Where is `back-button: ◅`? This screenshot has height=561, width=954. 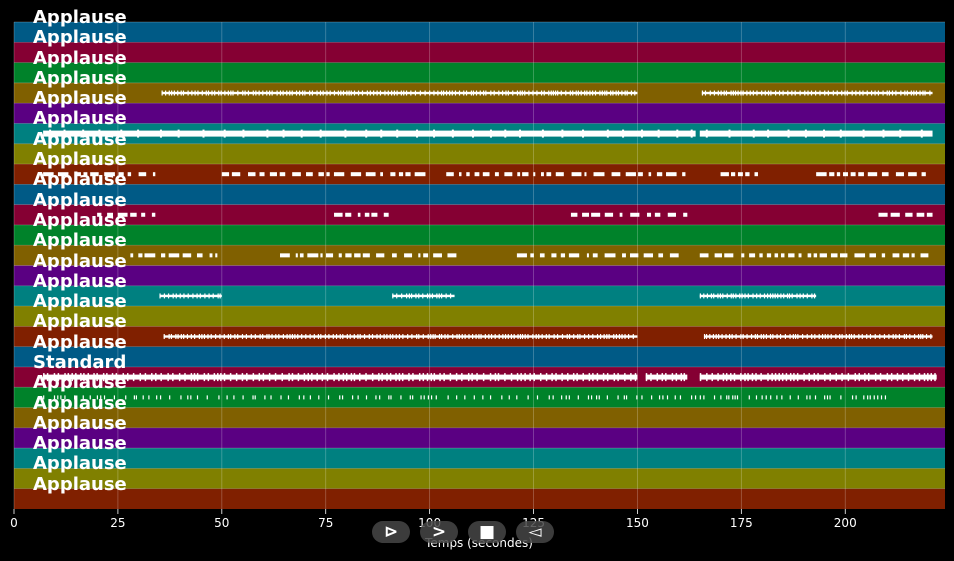
back-button: ◅ is located at coordinates (535, 532).